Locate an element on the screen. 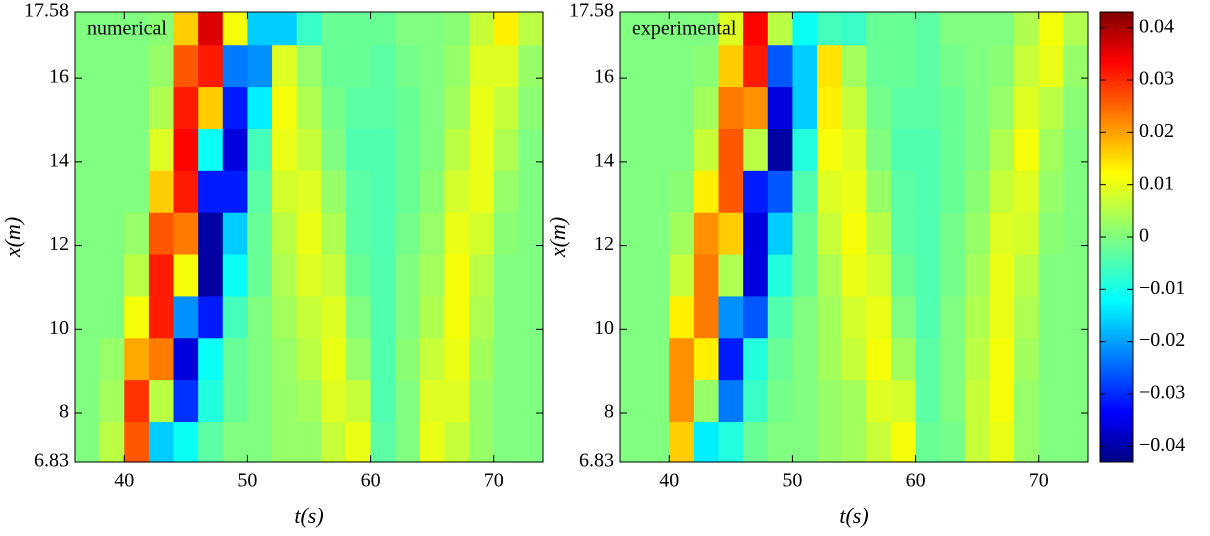 This screenshot has height=536, width=1210. y-tick-label: 14 is located at coordinates (59, 160).